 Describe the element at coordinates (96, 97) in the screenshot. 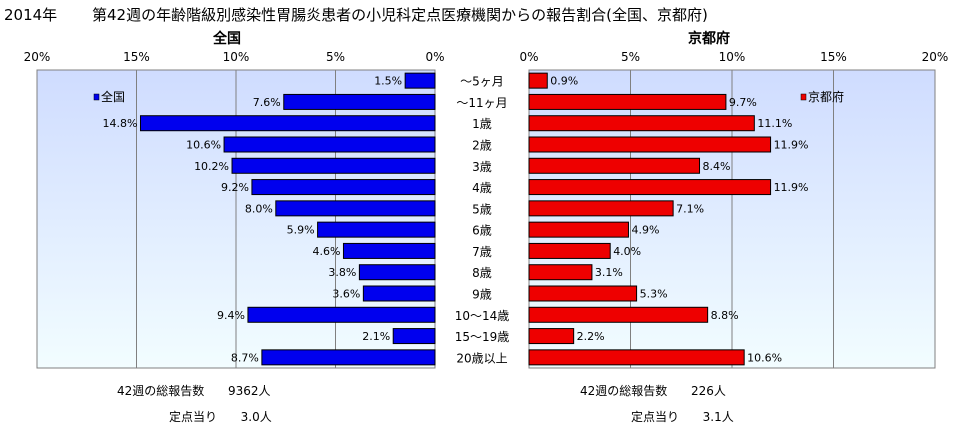

I see `national-legend-swatch` at that location.